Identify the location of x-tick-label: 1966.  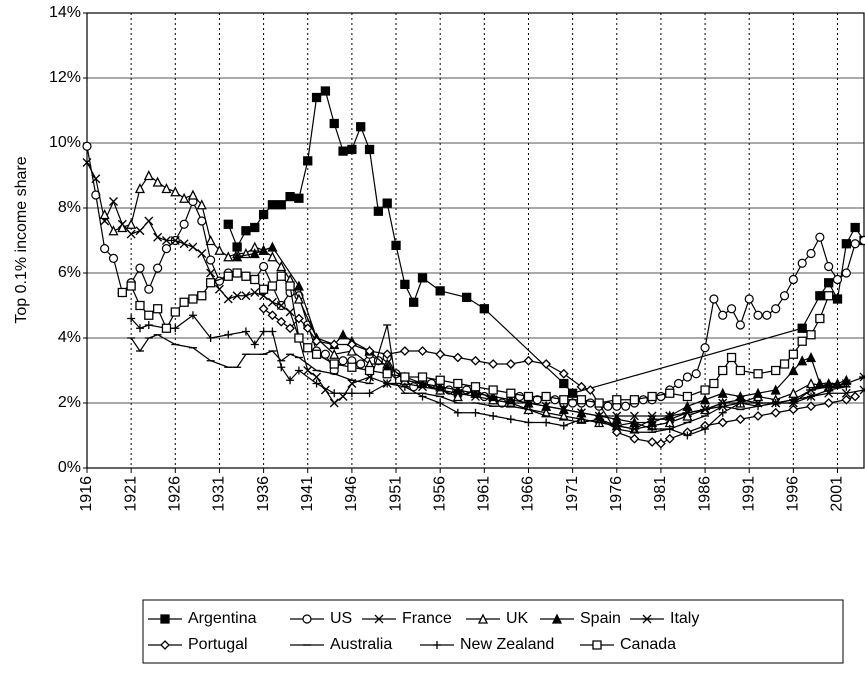
(528, 494).